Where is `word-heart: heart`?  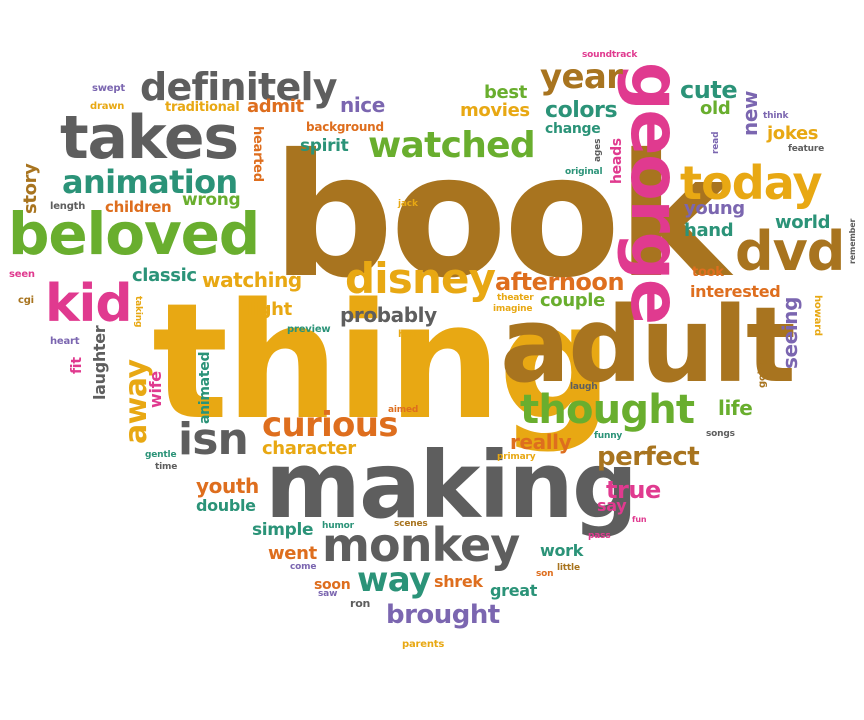
word-heart: heart is located at coordinates (65, 341).